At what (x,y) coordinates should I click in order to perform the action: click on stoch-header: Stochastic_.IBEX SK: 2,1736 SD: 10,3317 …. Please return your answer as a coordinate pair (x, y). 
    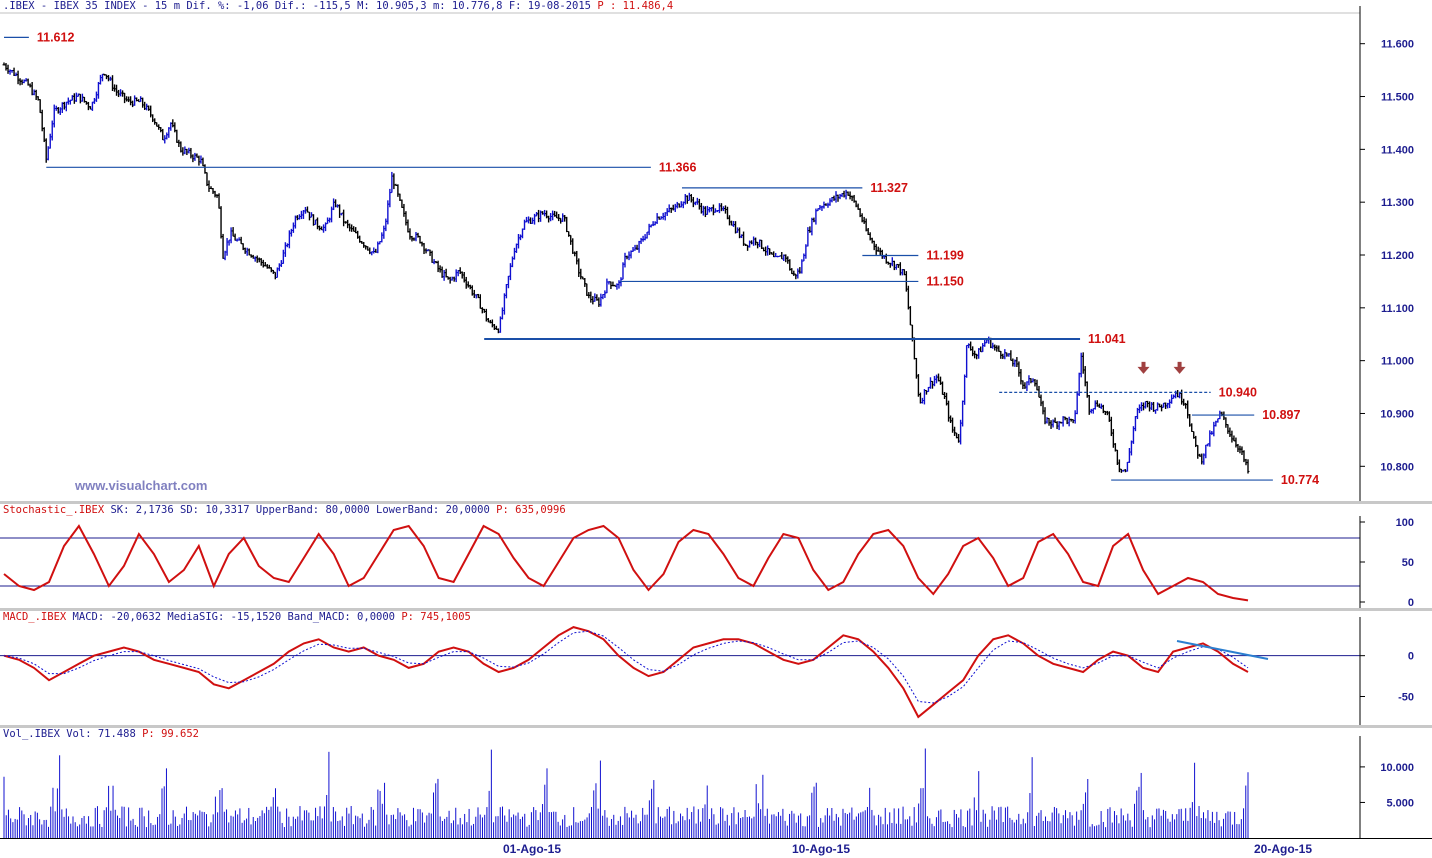
    Looking at the image, I should click on (284, 510).